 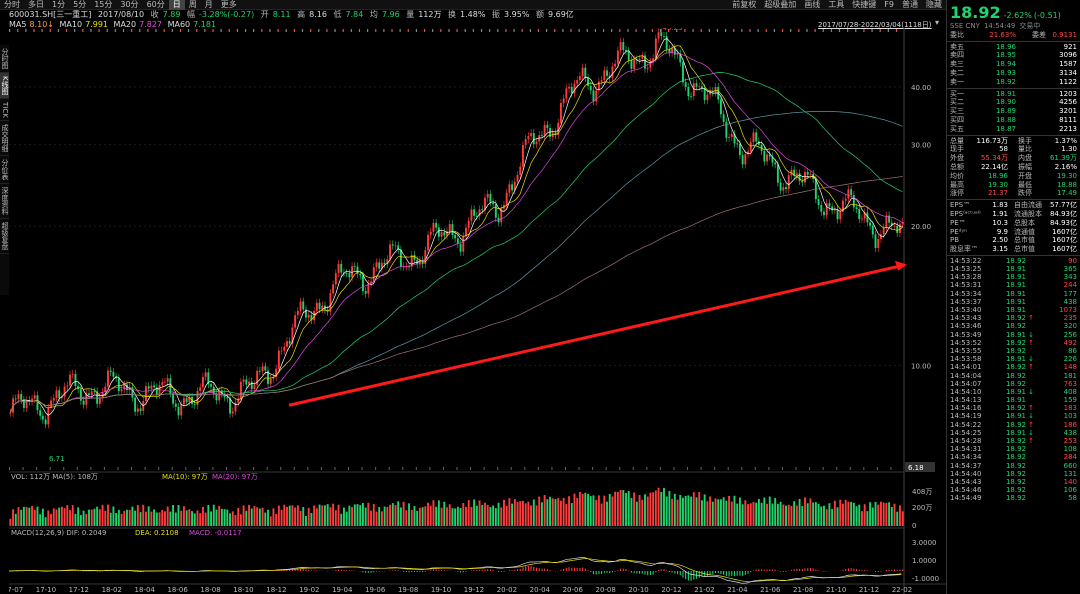 What do you see at coordinates (910, 4) in the screenshot?
I see `toolbar-menu-item: 普通` at bounding box center [910, 4].